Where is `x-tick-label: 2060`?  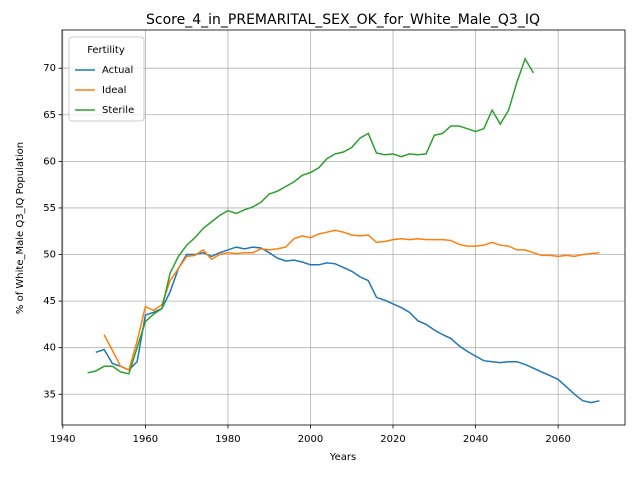
x-tick-label: 2060 is located at coordinates (557, 439).